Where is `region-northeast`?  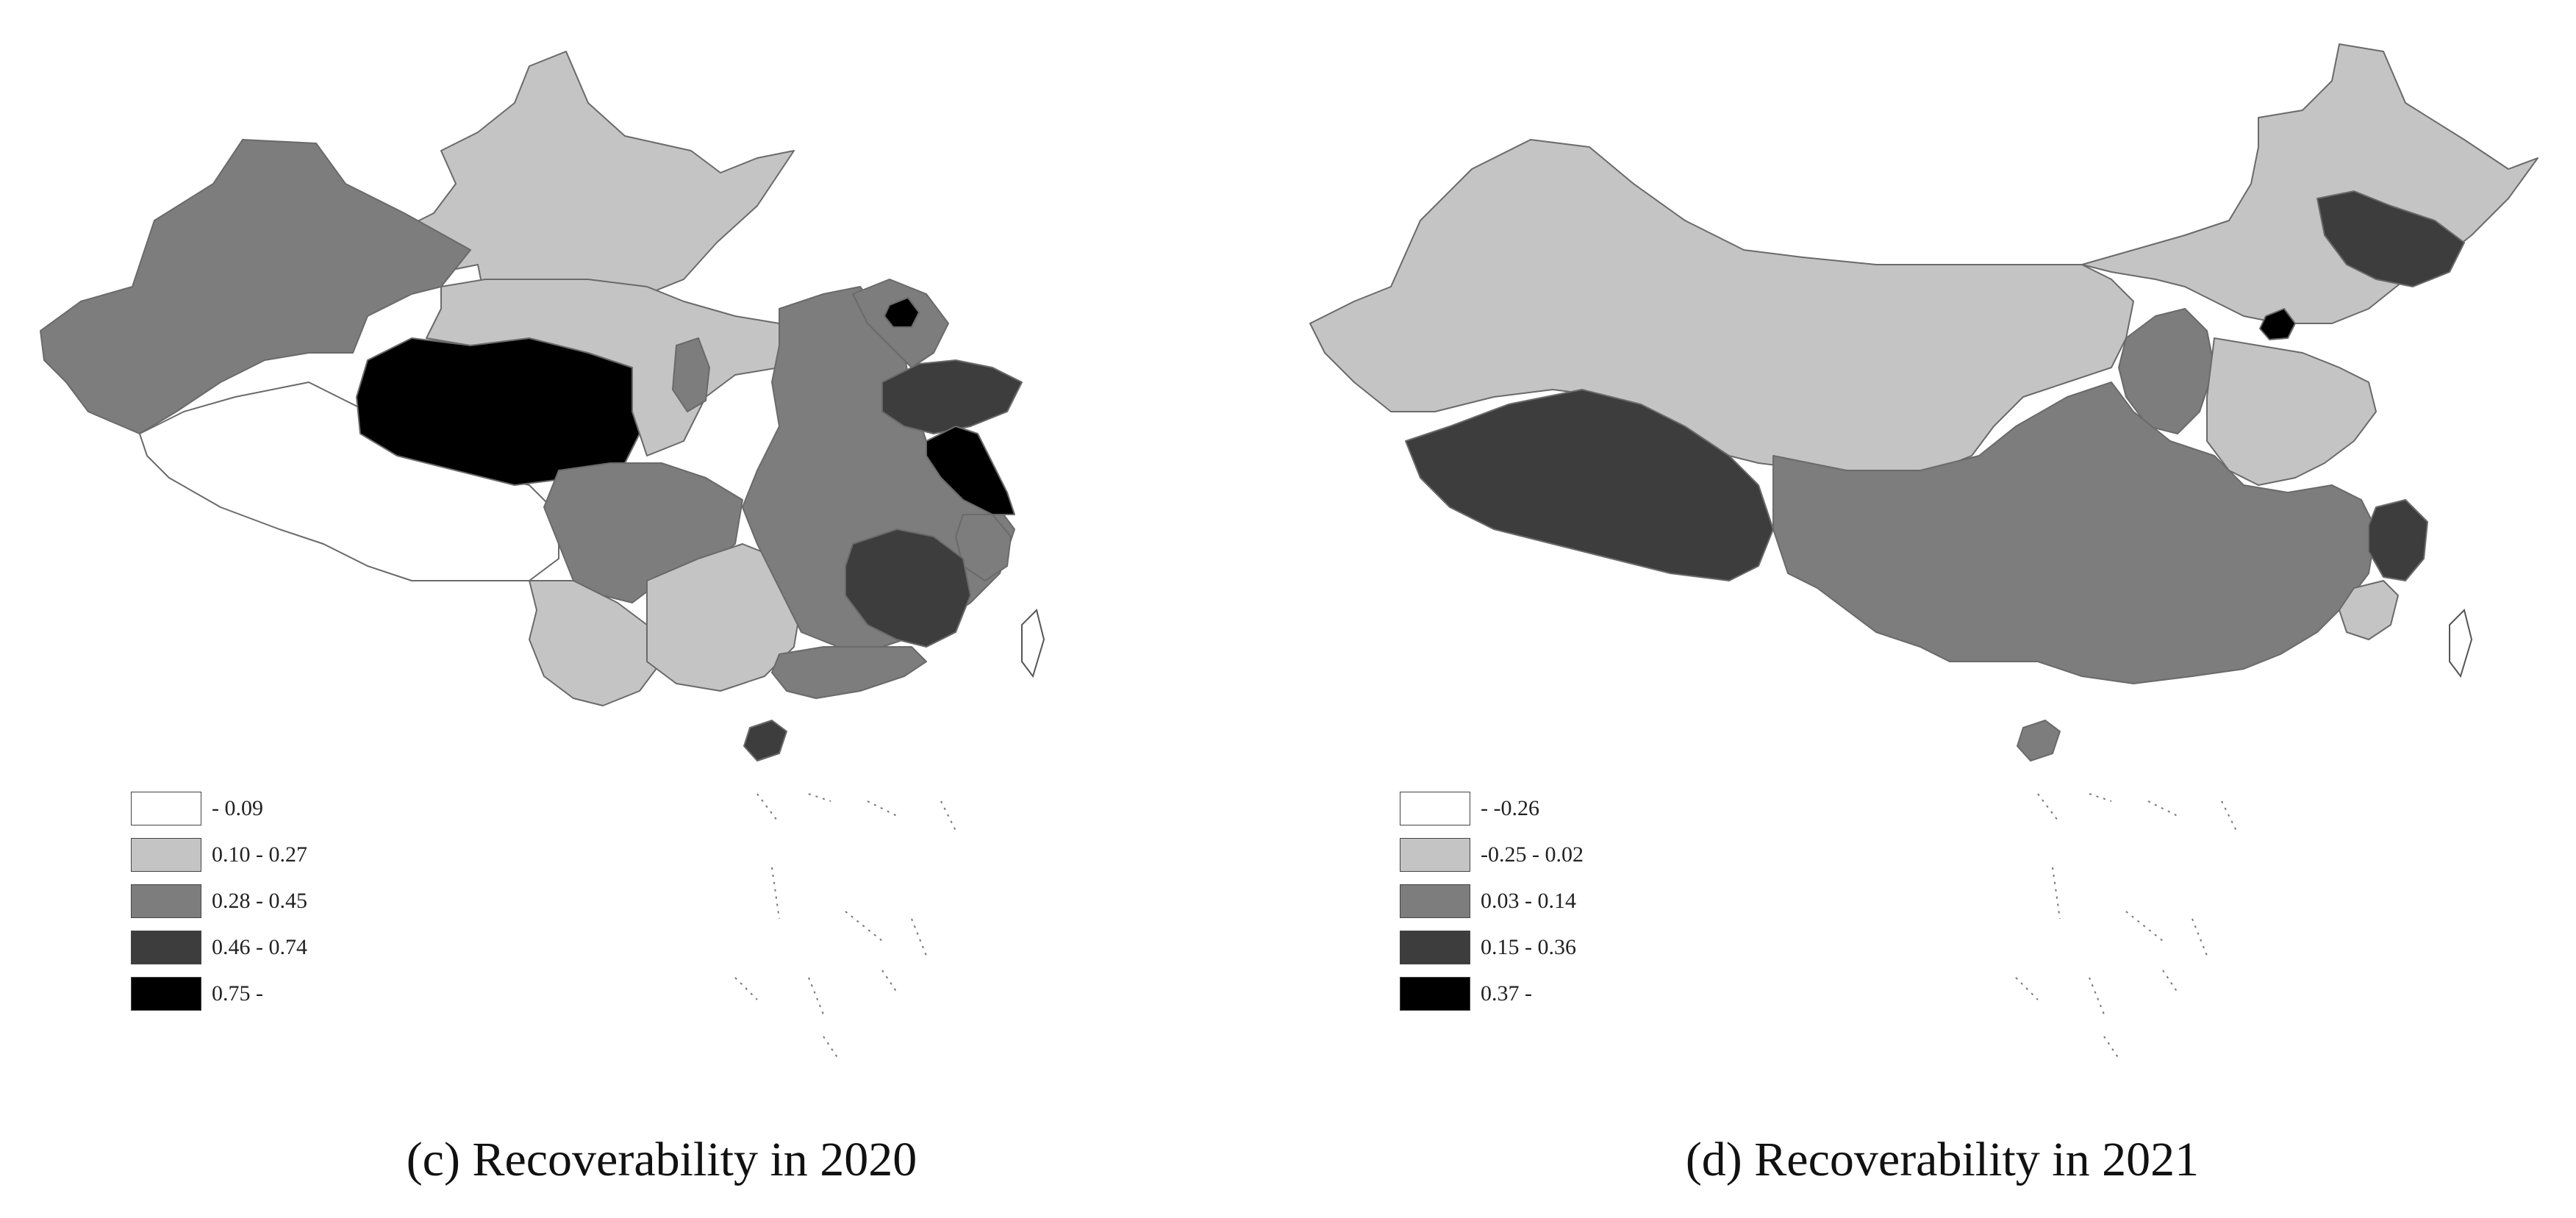 region-northeast is located at coordinates (2310, 184).